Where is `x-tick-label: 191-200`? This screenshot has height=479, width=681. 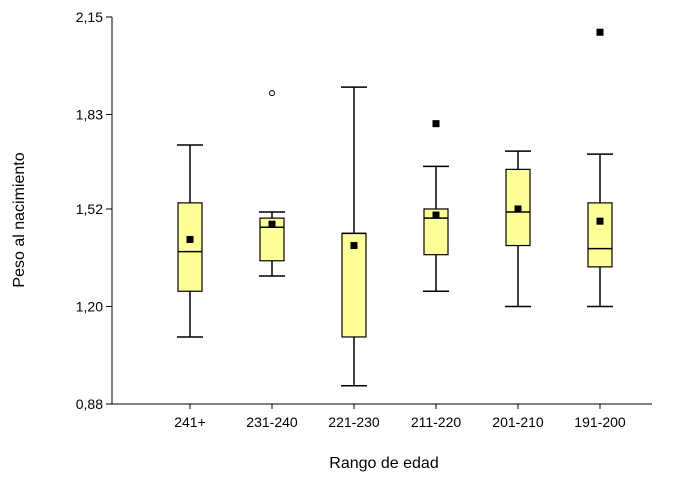
x-tick-label: 191-200 is located at coordinates (600, 422).